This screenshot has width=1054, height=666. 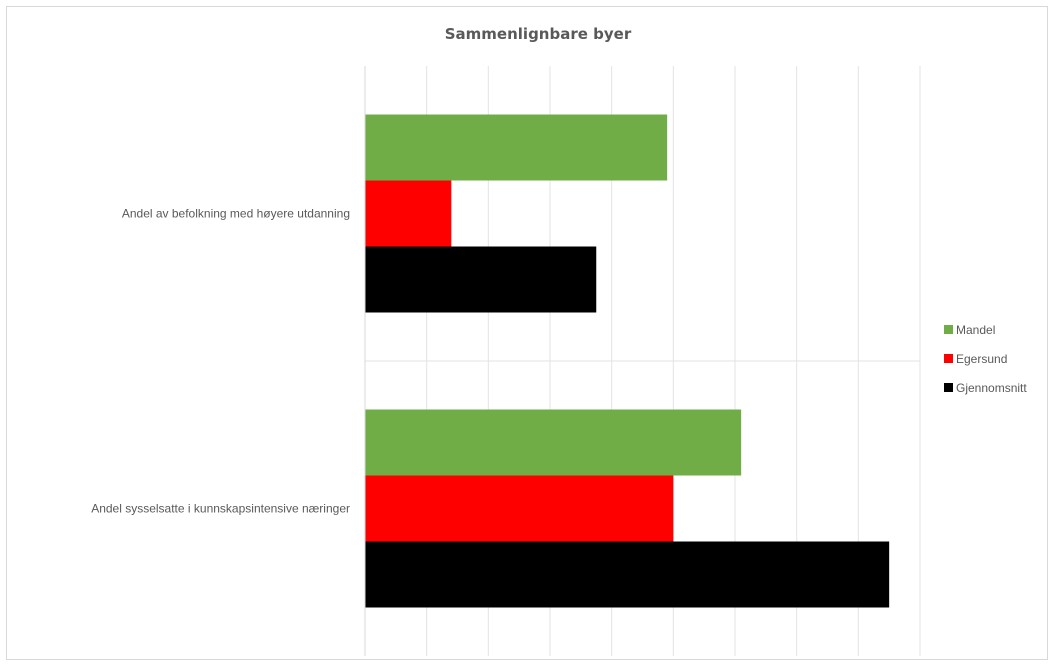 I want to click on legend: Mandel Egersund Gjennomsnitt, so click(x=985, y=359).